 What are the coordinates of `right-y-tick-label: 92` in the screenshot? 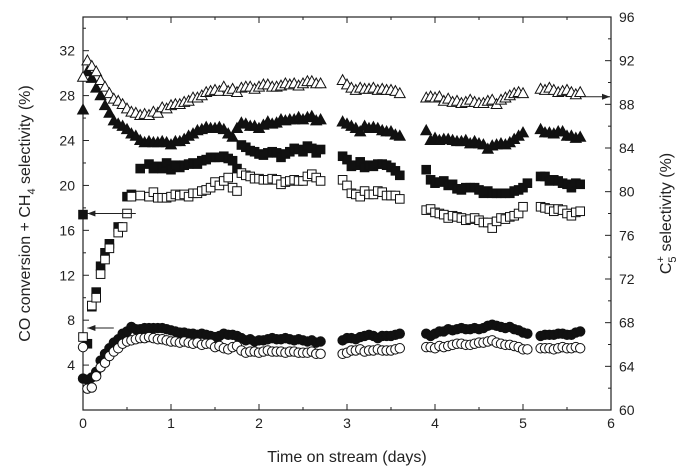 It's located at (627, 61).